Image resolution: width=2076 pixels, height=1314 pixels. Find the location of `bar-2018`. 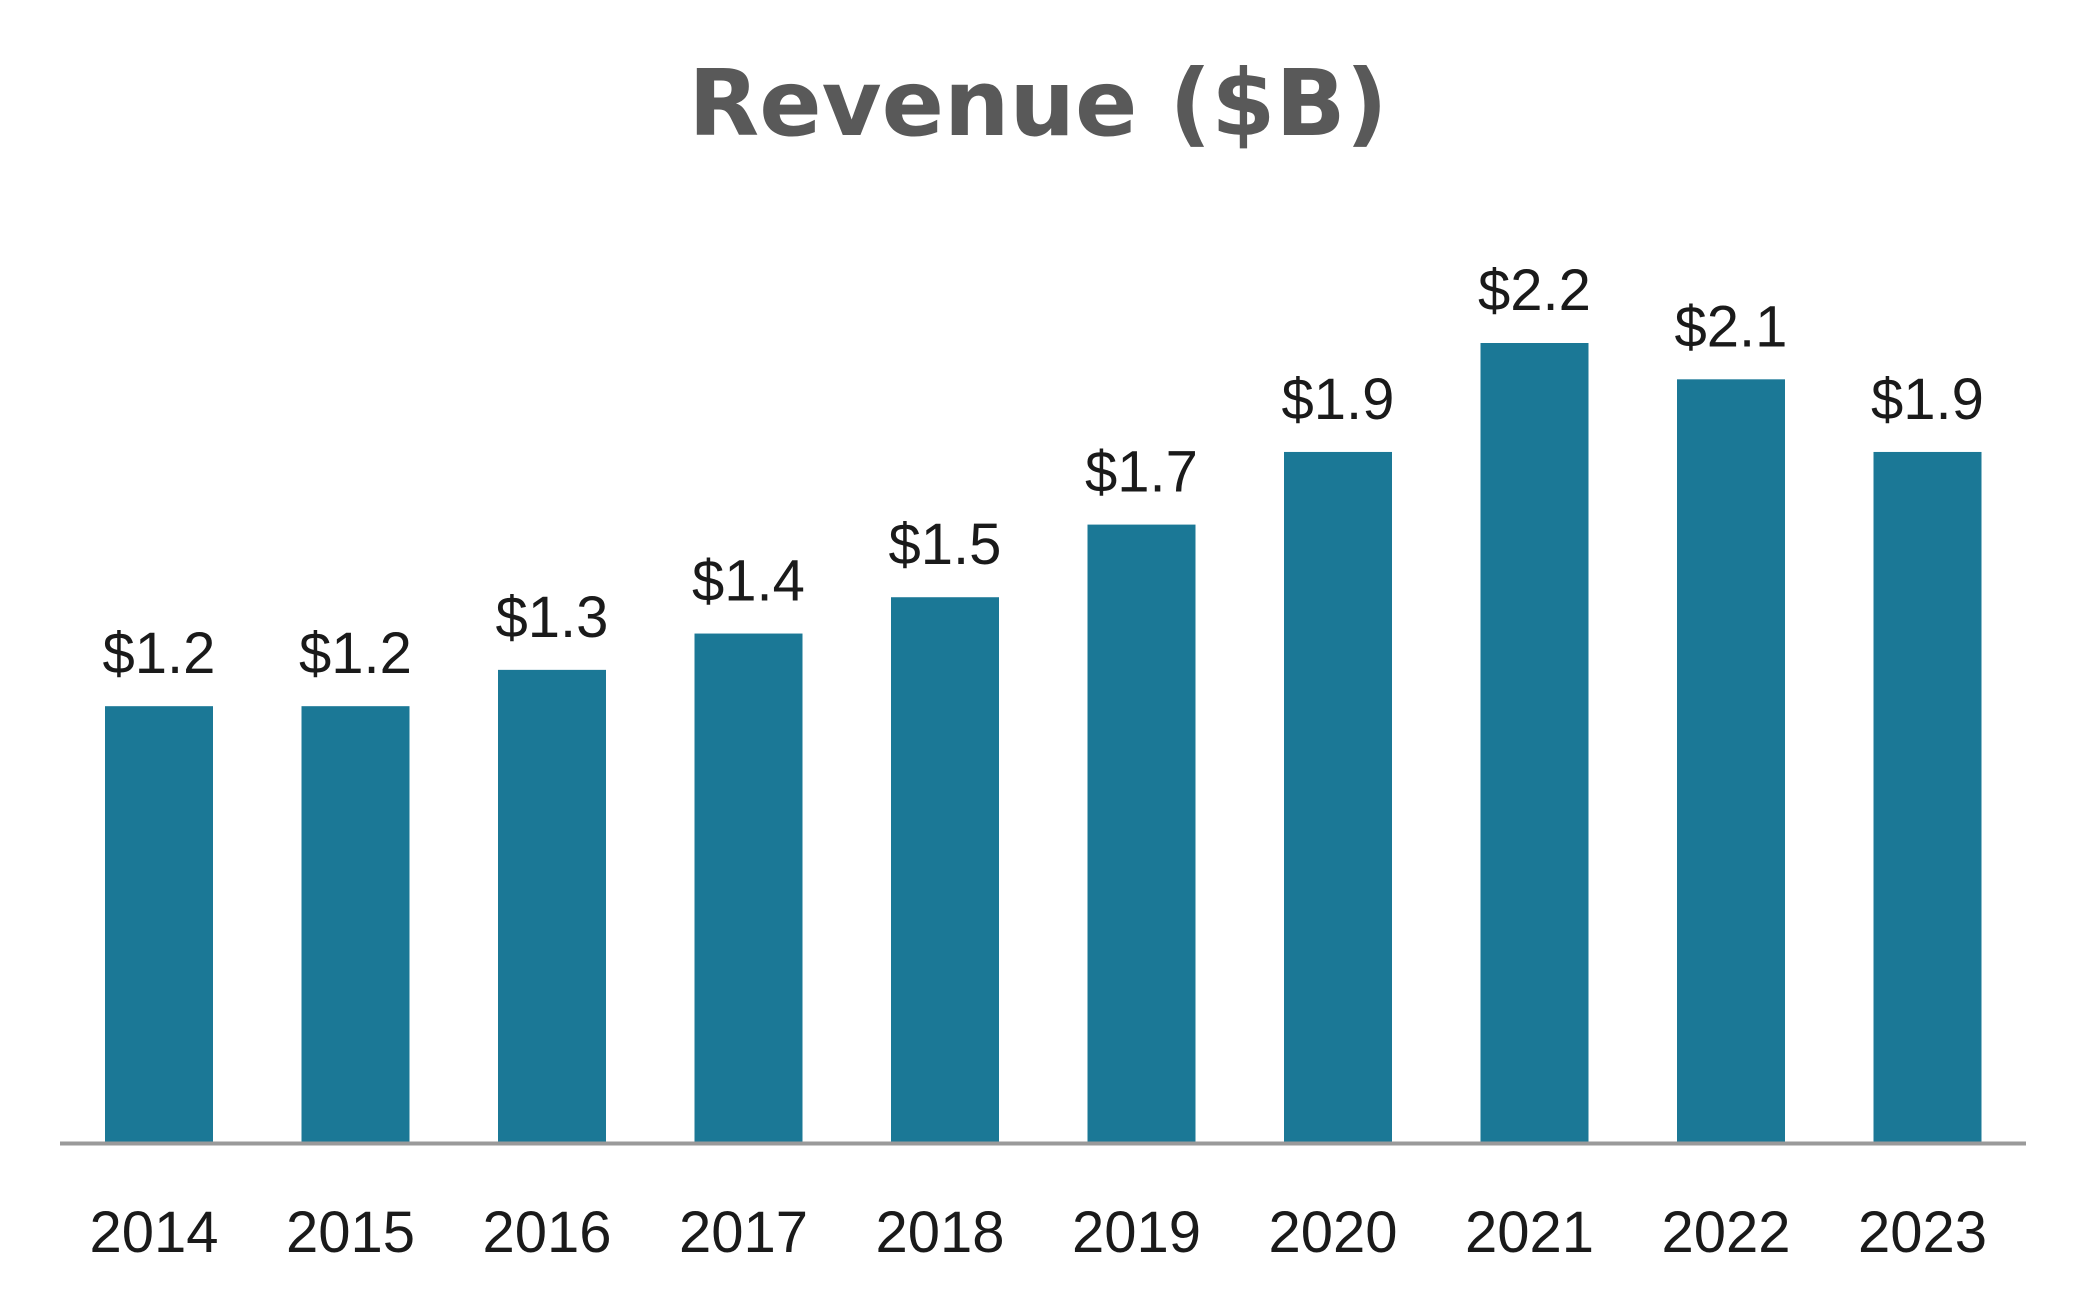

bar-2018 is located at coordinates (945, 869).